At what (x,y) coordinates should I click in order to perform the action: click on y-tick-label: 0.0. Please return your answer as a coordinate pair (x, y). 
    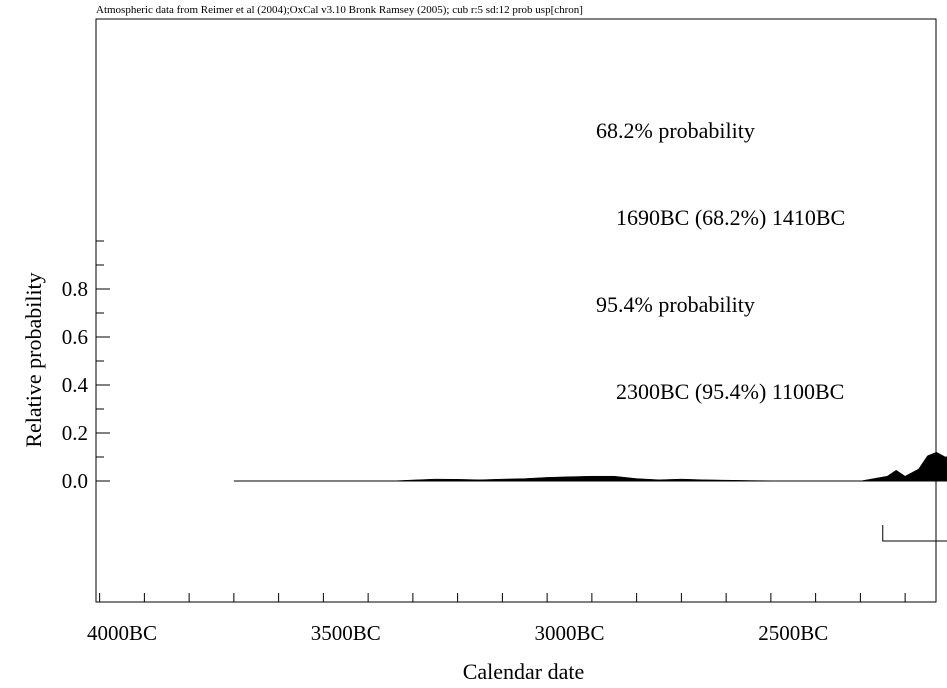
    Looking at the image, I should click on (75, 481).